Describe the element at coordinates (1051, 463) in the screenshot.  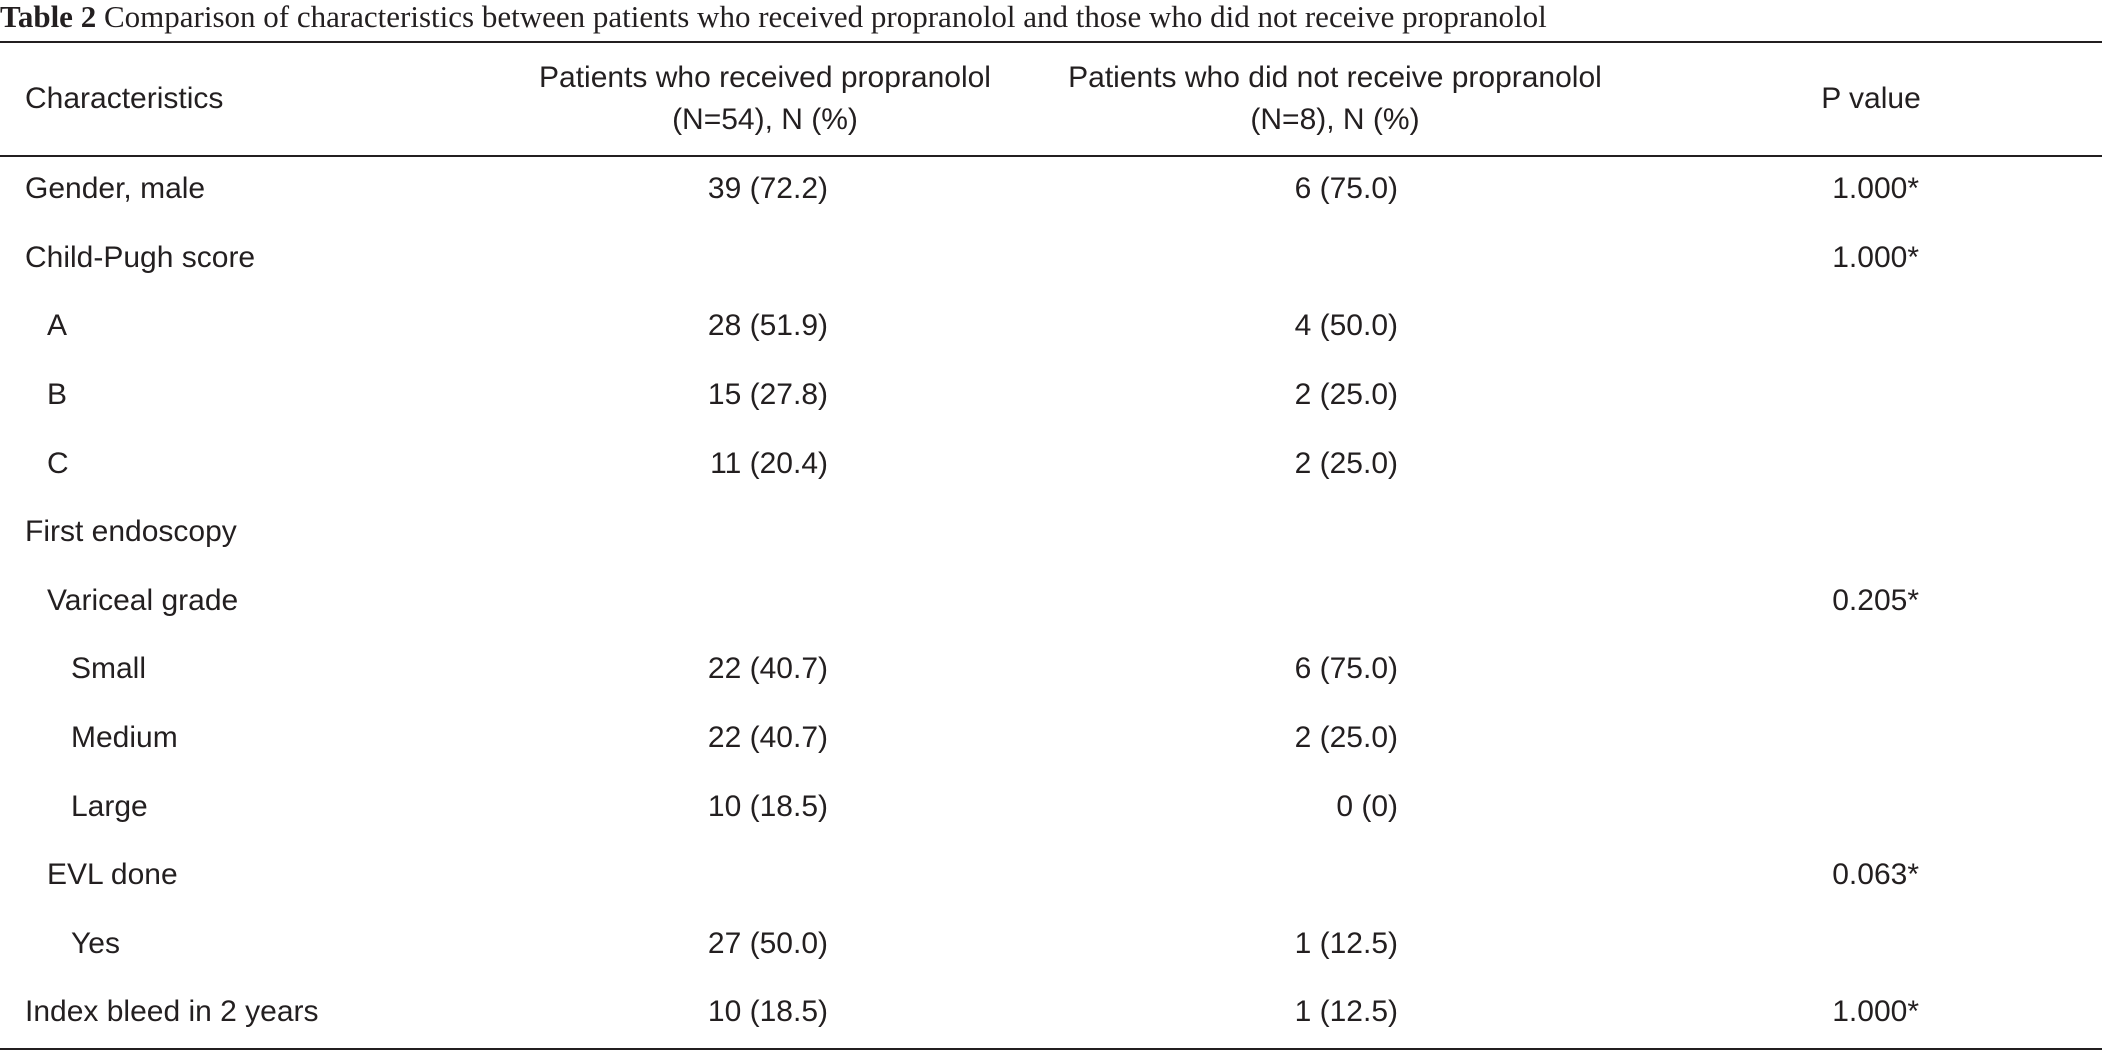
I see `table-row: C 11 (20.4) 2 (25.0)` at that location.